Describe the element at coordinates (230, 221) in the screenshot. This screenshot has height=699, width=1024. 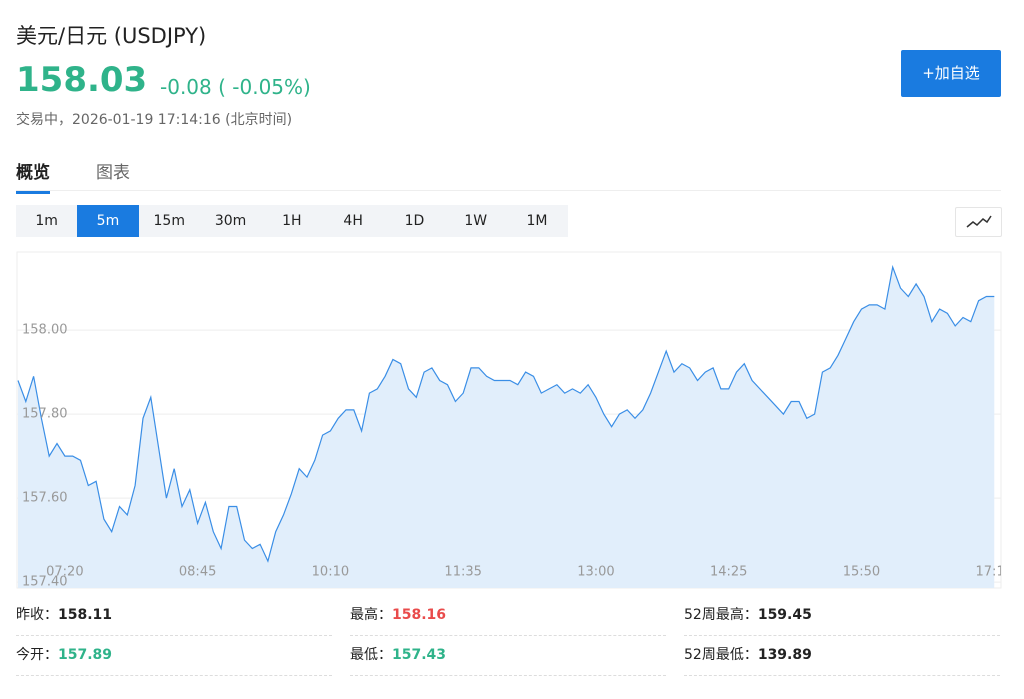
I see `interval-button: 30m` at that location.